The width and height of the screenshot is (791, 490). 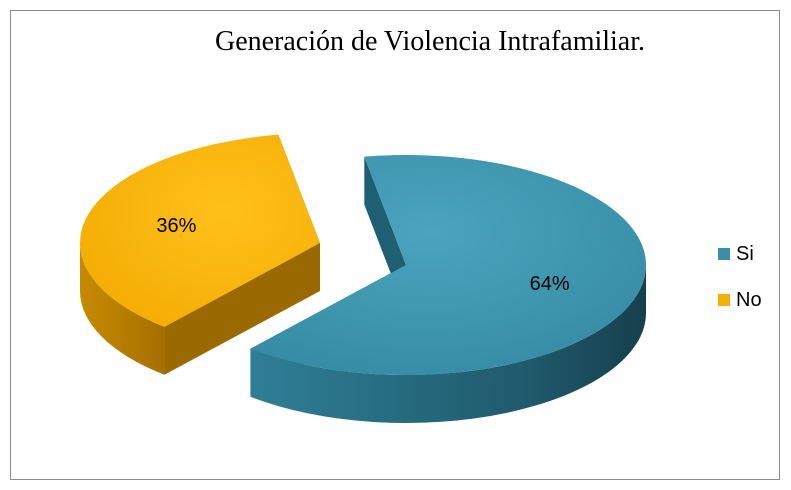 I want to click on legend-item-no: No, so click(x=740, y=300).